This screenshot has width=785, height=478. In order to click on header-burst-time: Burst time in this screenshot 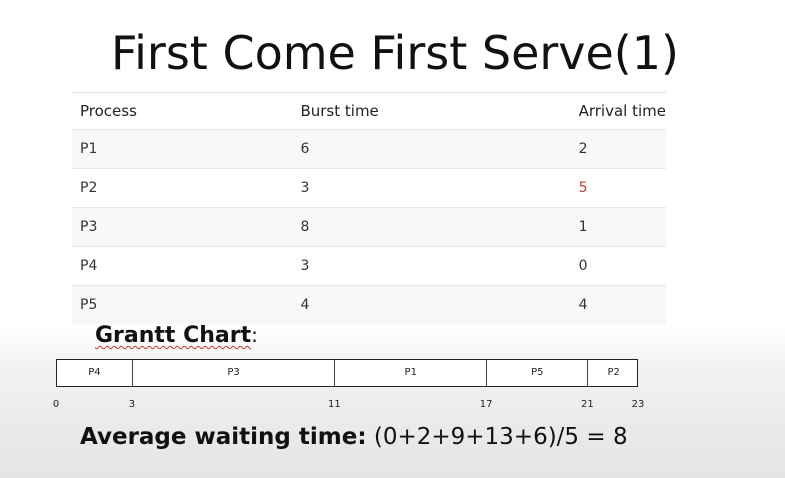, I will do `click(431, 111)`.